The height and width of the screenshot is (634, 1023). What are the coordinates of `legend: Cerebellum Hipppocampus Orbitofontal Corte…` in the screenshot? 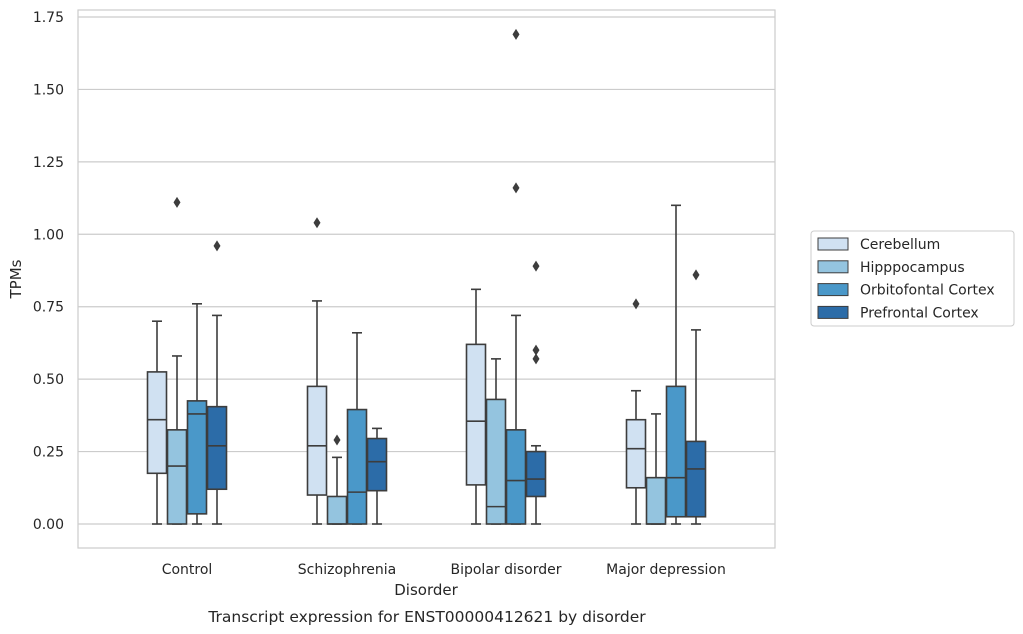 It's located at (912, 278).